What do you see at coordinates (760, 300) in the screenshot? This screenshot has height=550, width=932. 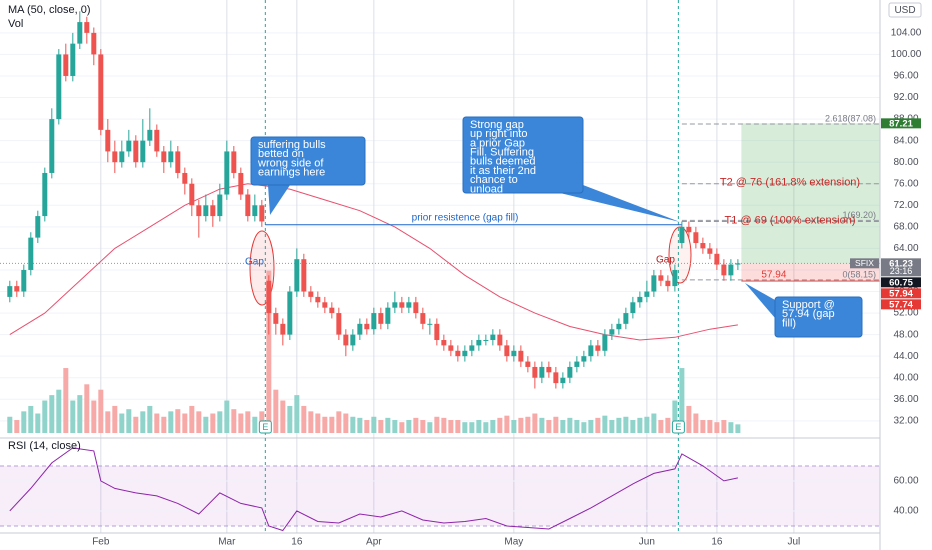 I see `callout-pointer` at bounding box center [760, 300].